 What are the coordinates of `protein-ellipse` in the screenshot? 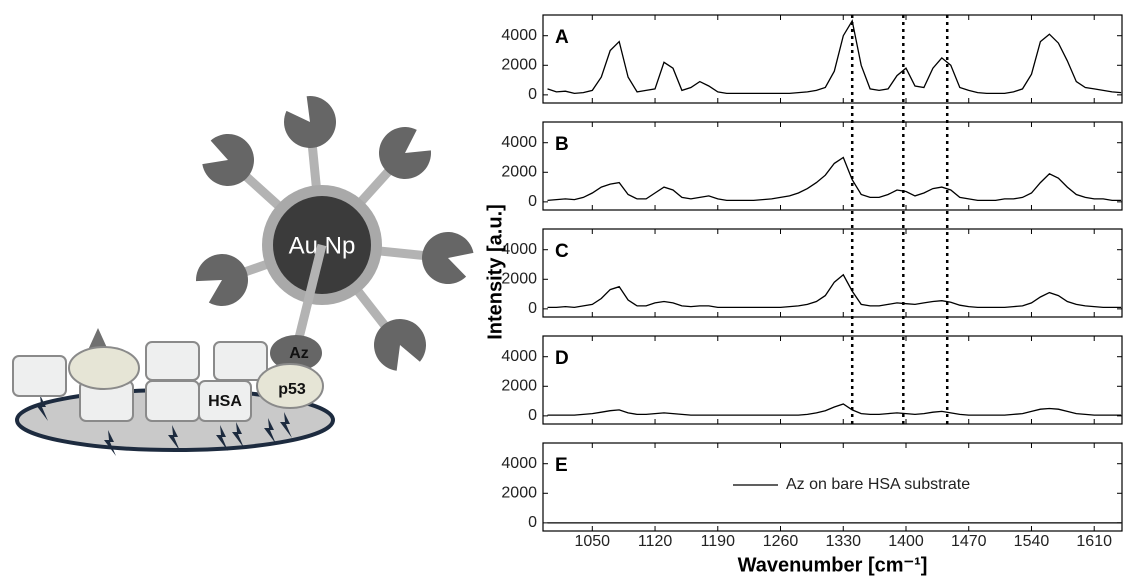 It's located at (104, 368).